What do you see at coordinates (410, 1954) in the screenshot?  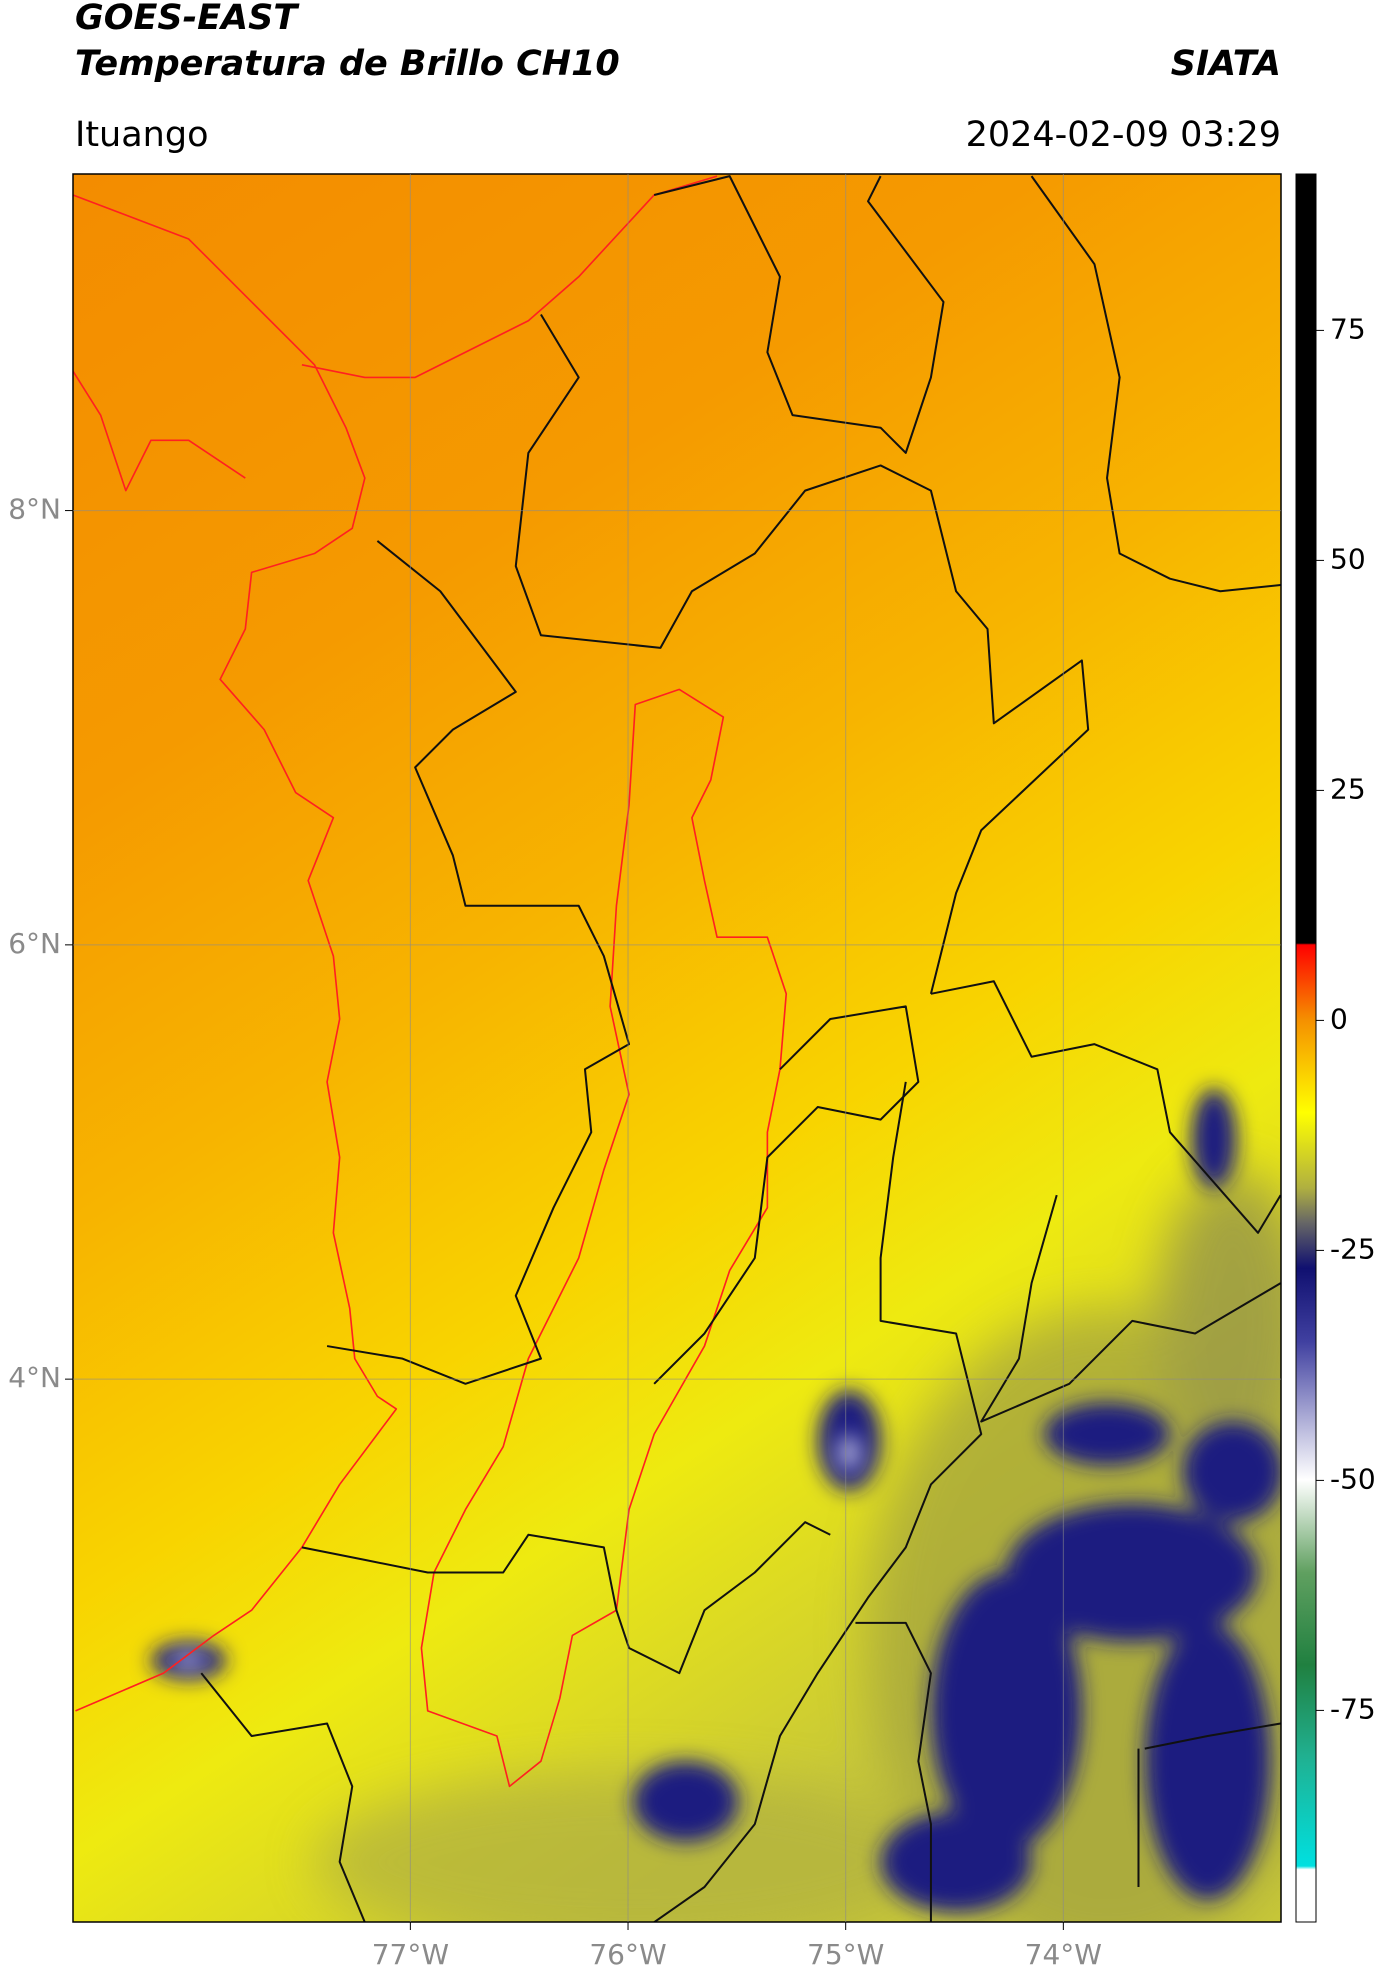 I see `x-tick-label: 77°W` at bounding box center [410, 1954].